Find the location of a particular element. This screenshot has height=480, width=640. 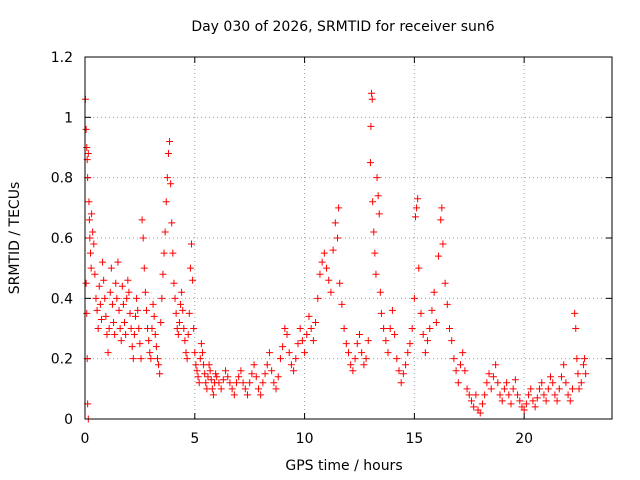

x-tick-label: 5 is located at coordinates (194, 439).